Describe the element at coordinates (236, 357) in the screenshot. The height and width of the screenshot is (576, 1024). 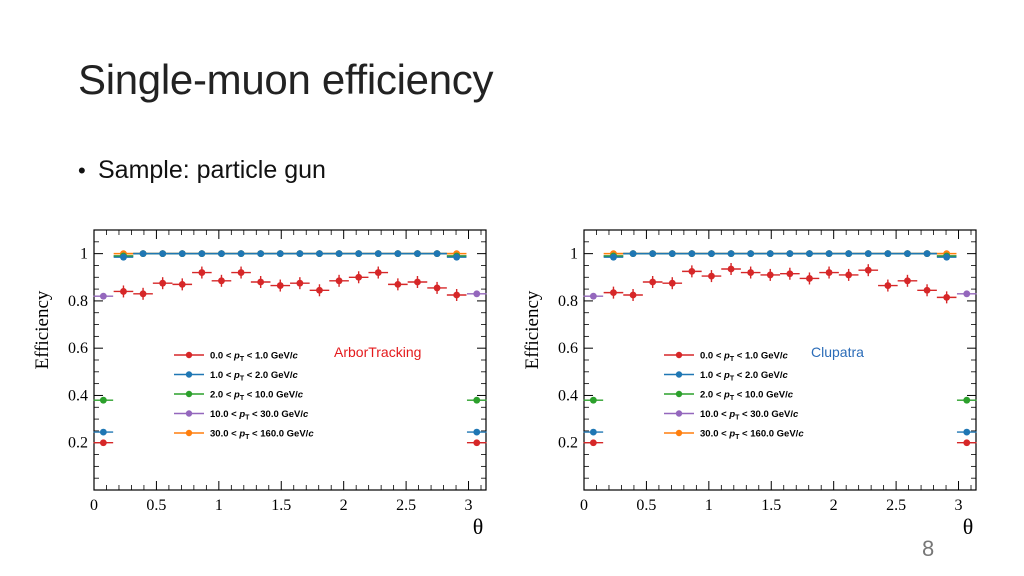
I see `legend-entry: 0.0 < pT < 1.0 GeV/c` at that location.